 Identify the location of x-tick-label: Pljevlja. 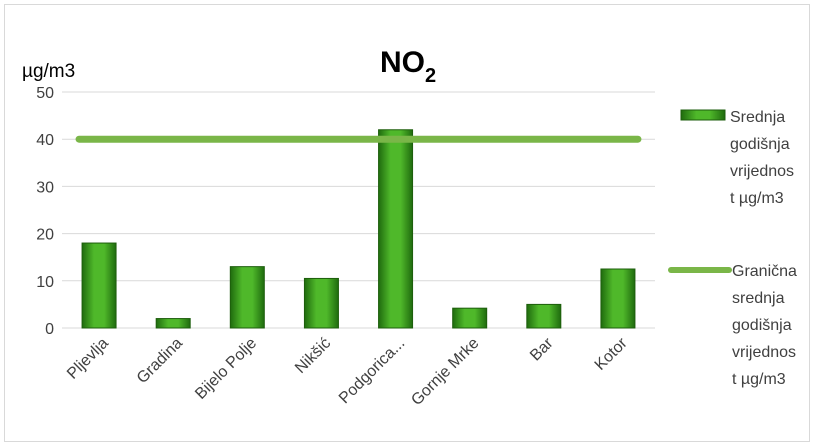
(88, 359).